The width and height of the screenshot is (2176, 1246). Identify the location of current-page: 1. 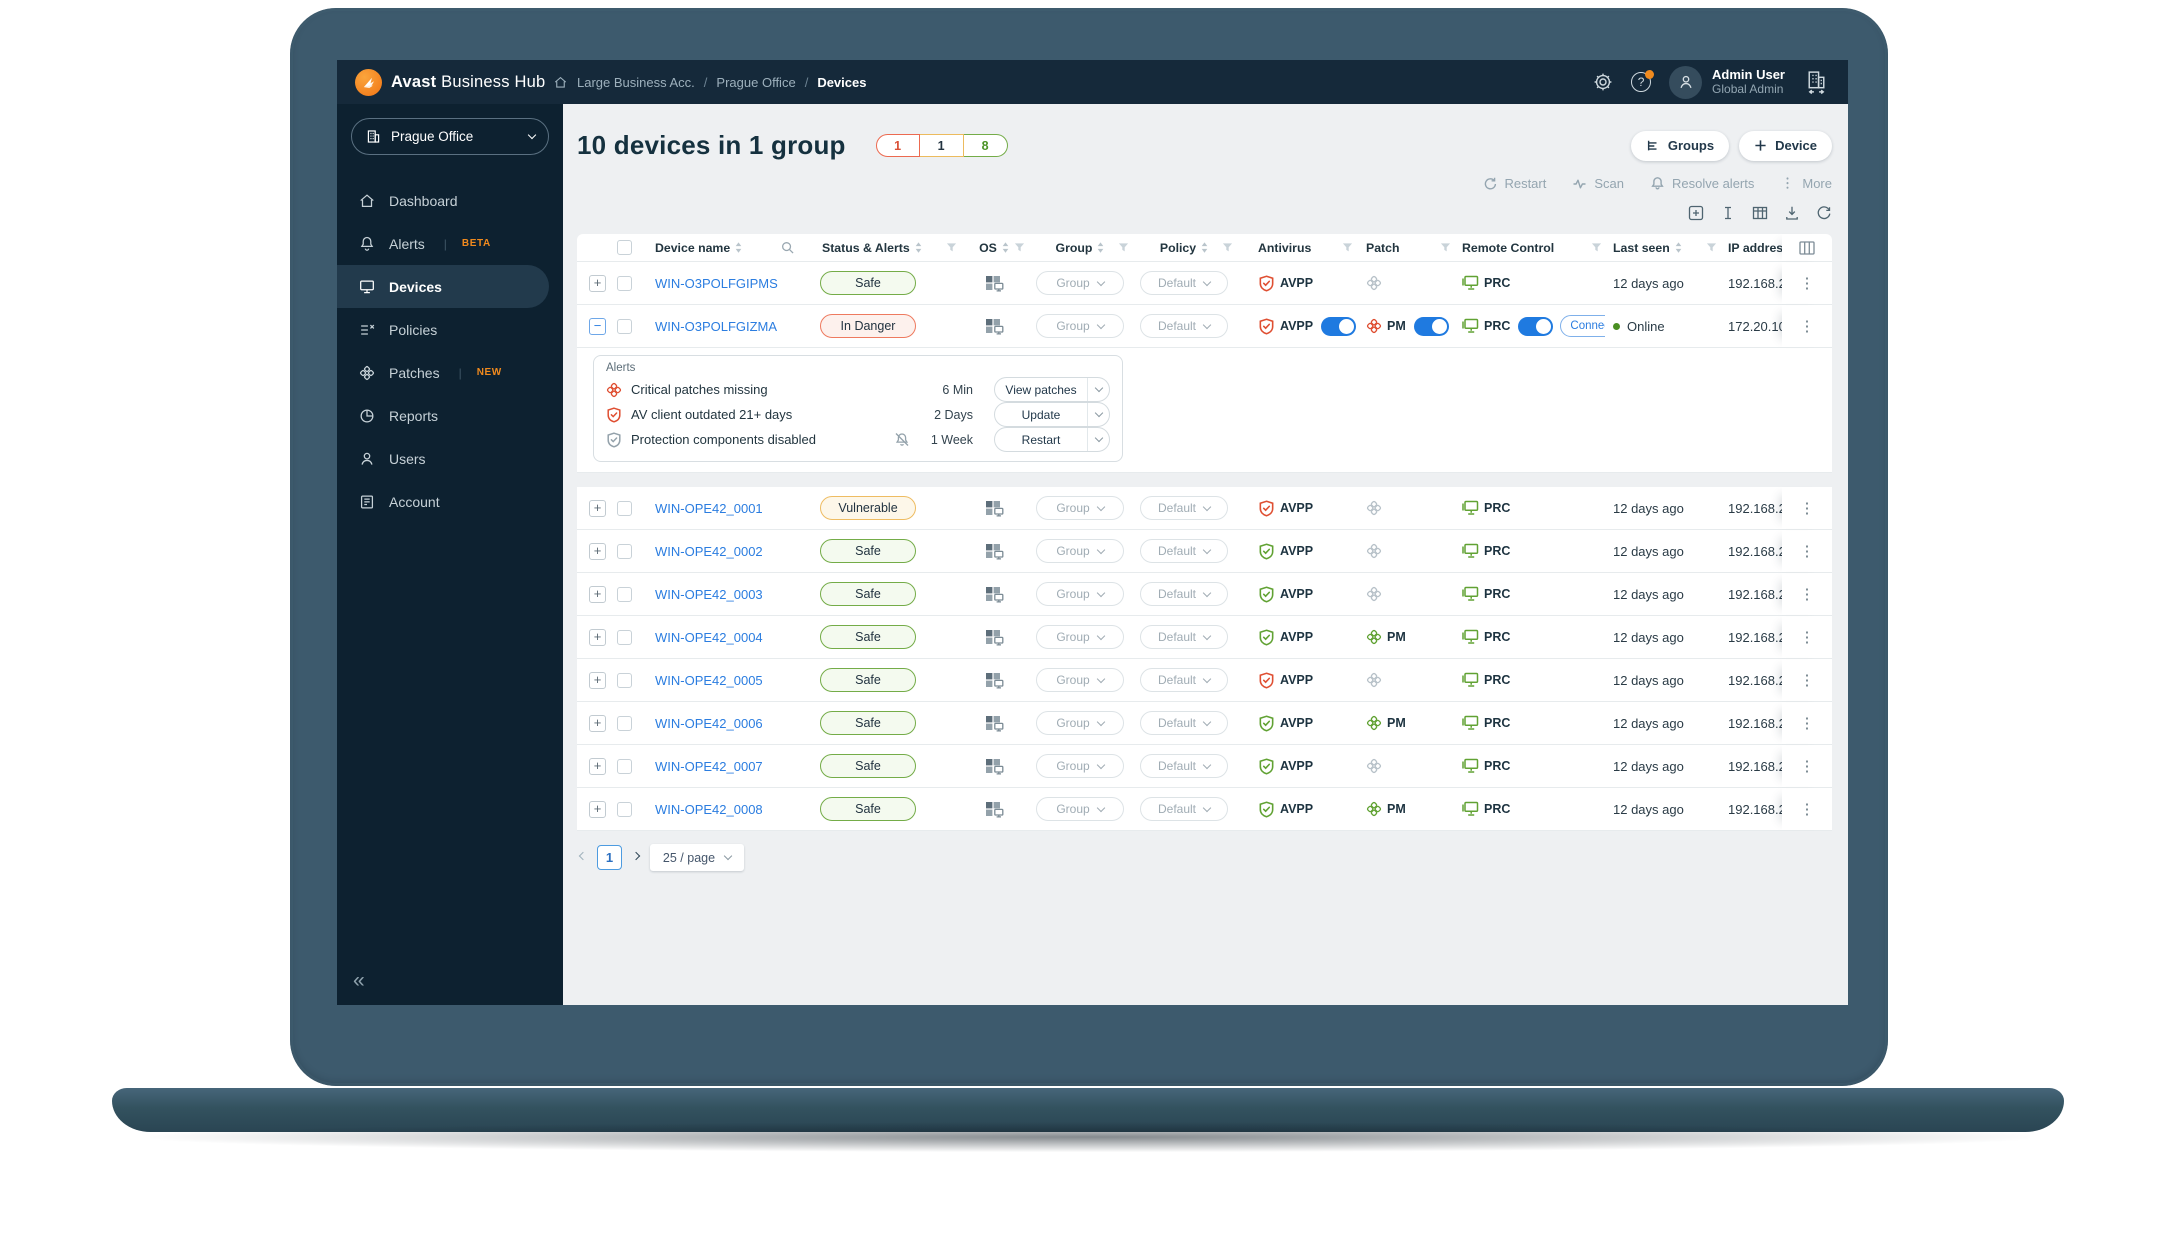
(609, 857).